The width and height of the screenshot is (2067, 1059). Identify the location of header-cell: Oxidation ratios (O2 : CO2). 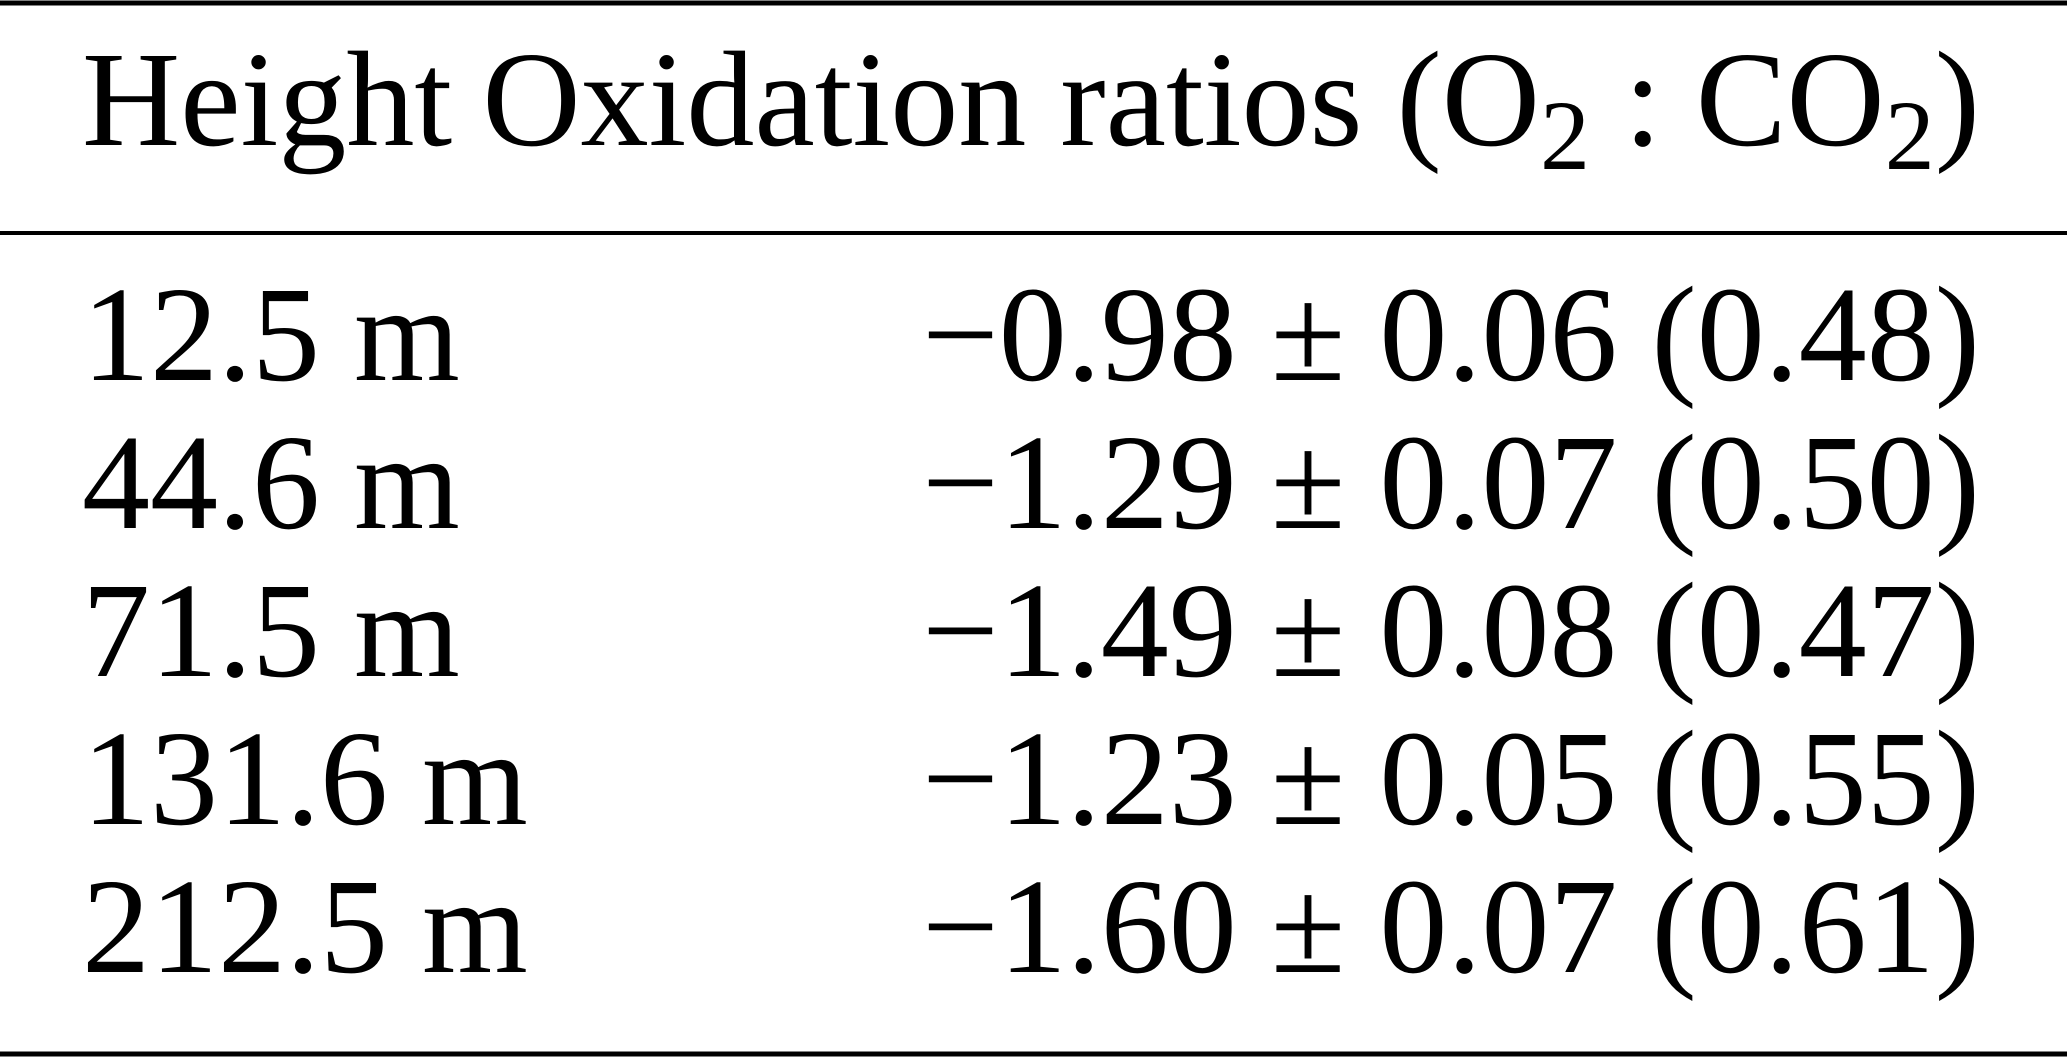
(1231, 108).